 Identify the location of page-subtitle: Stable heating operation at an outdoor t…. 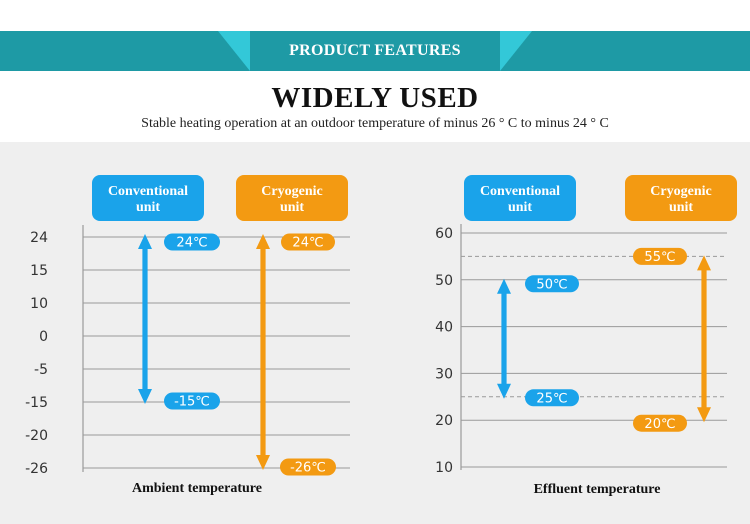
(375, 123).